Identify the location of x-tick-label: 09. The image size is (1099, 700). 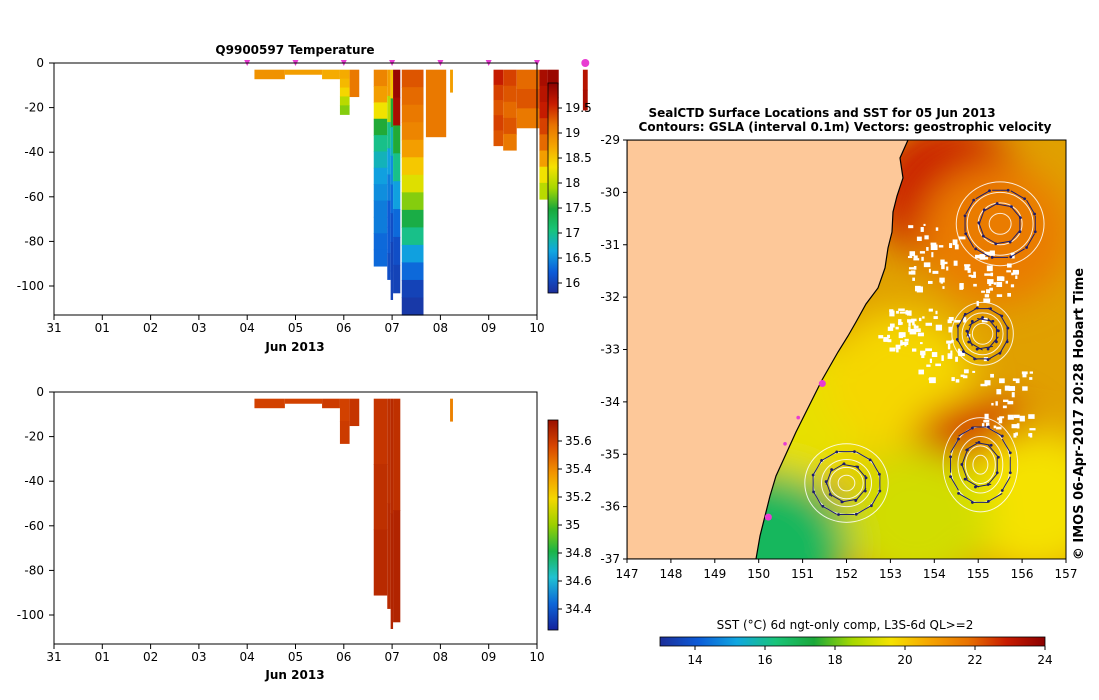
(488, 328).